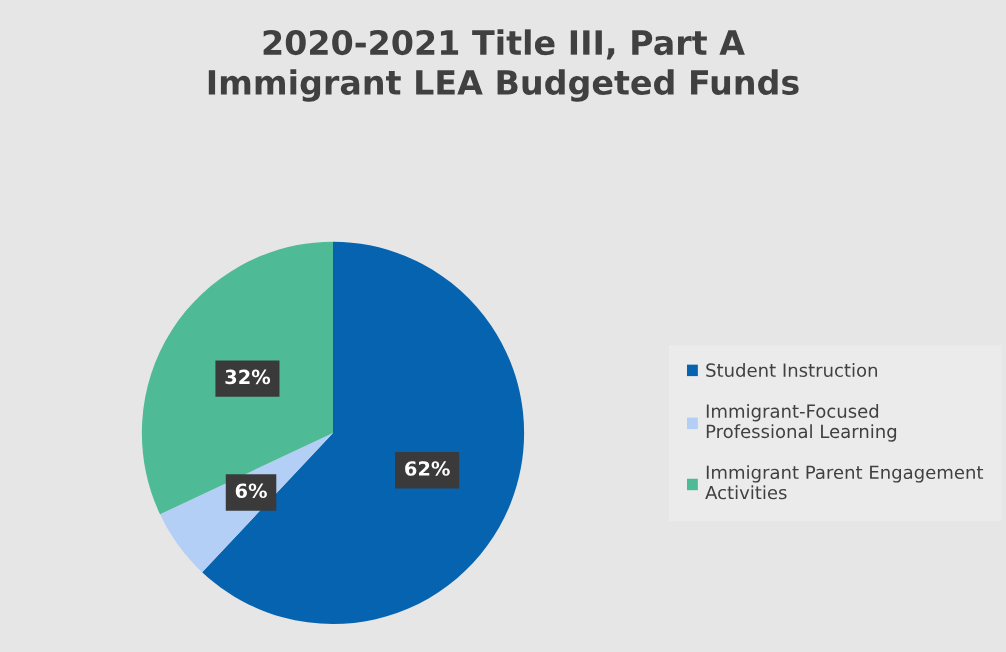 The width and height of the screenshot is (1006, 652). What do you see at coordinates (248, 377) in the screenshot?
I see `data-label: 32%` at bounding box center [248, 377].